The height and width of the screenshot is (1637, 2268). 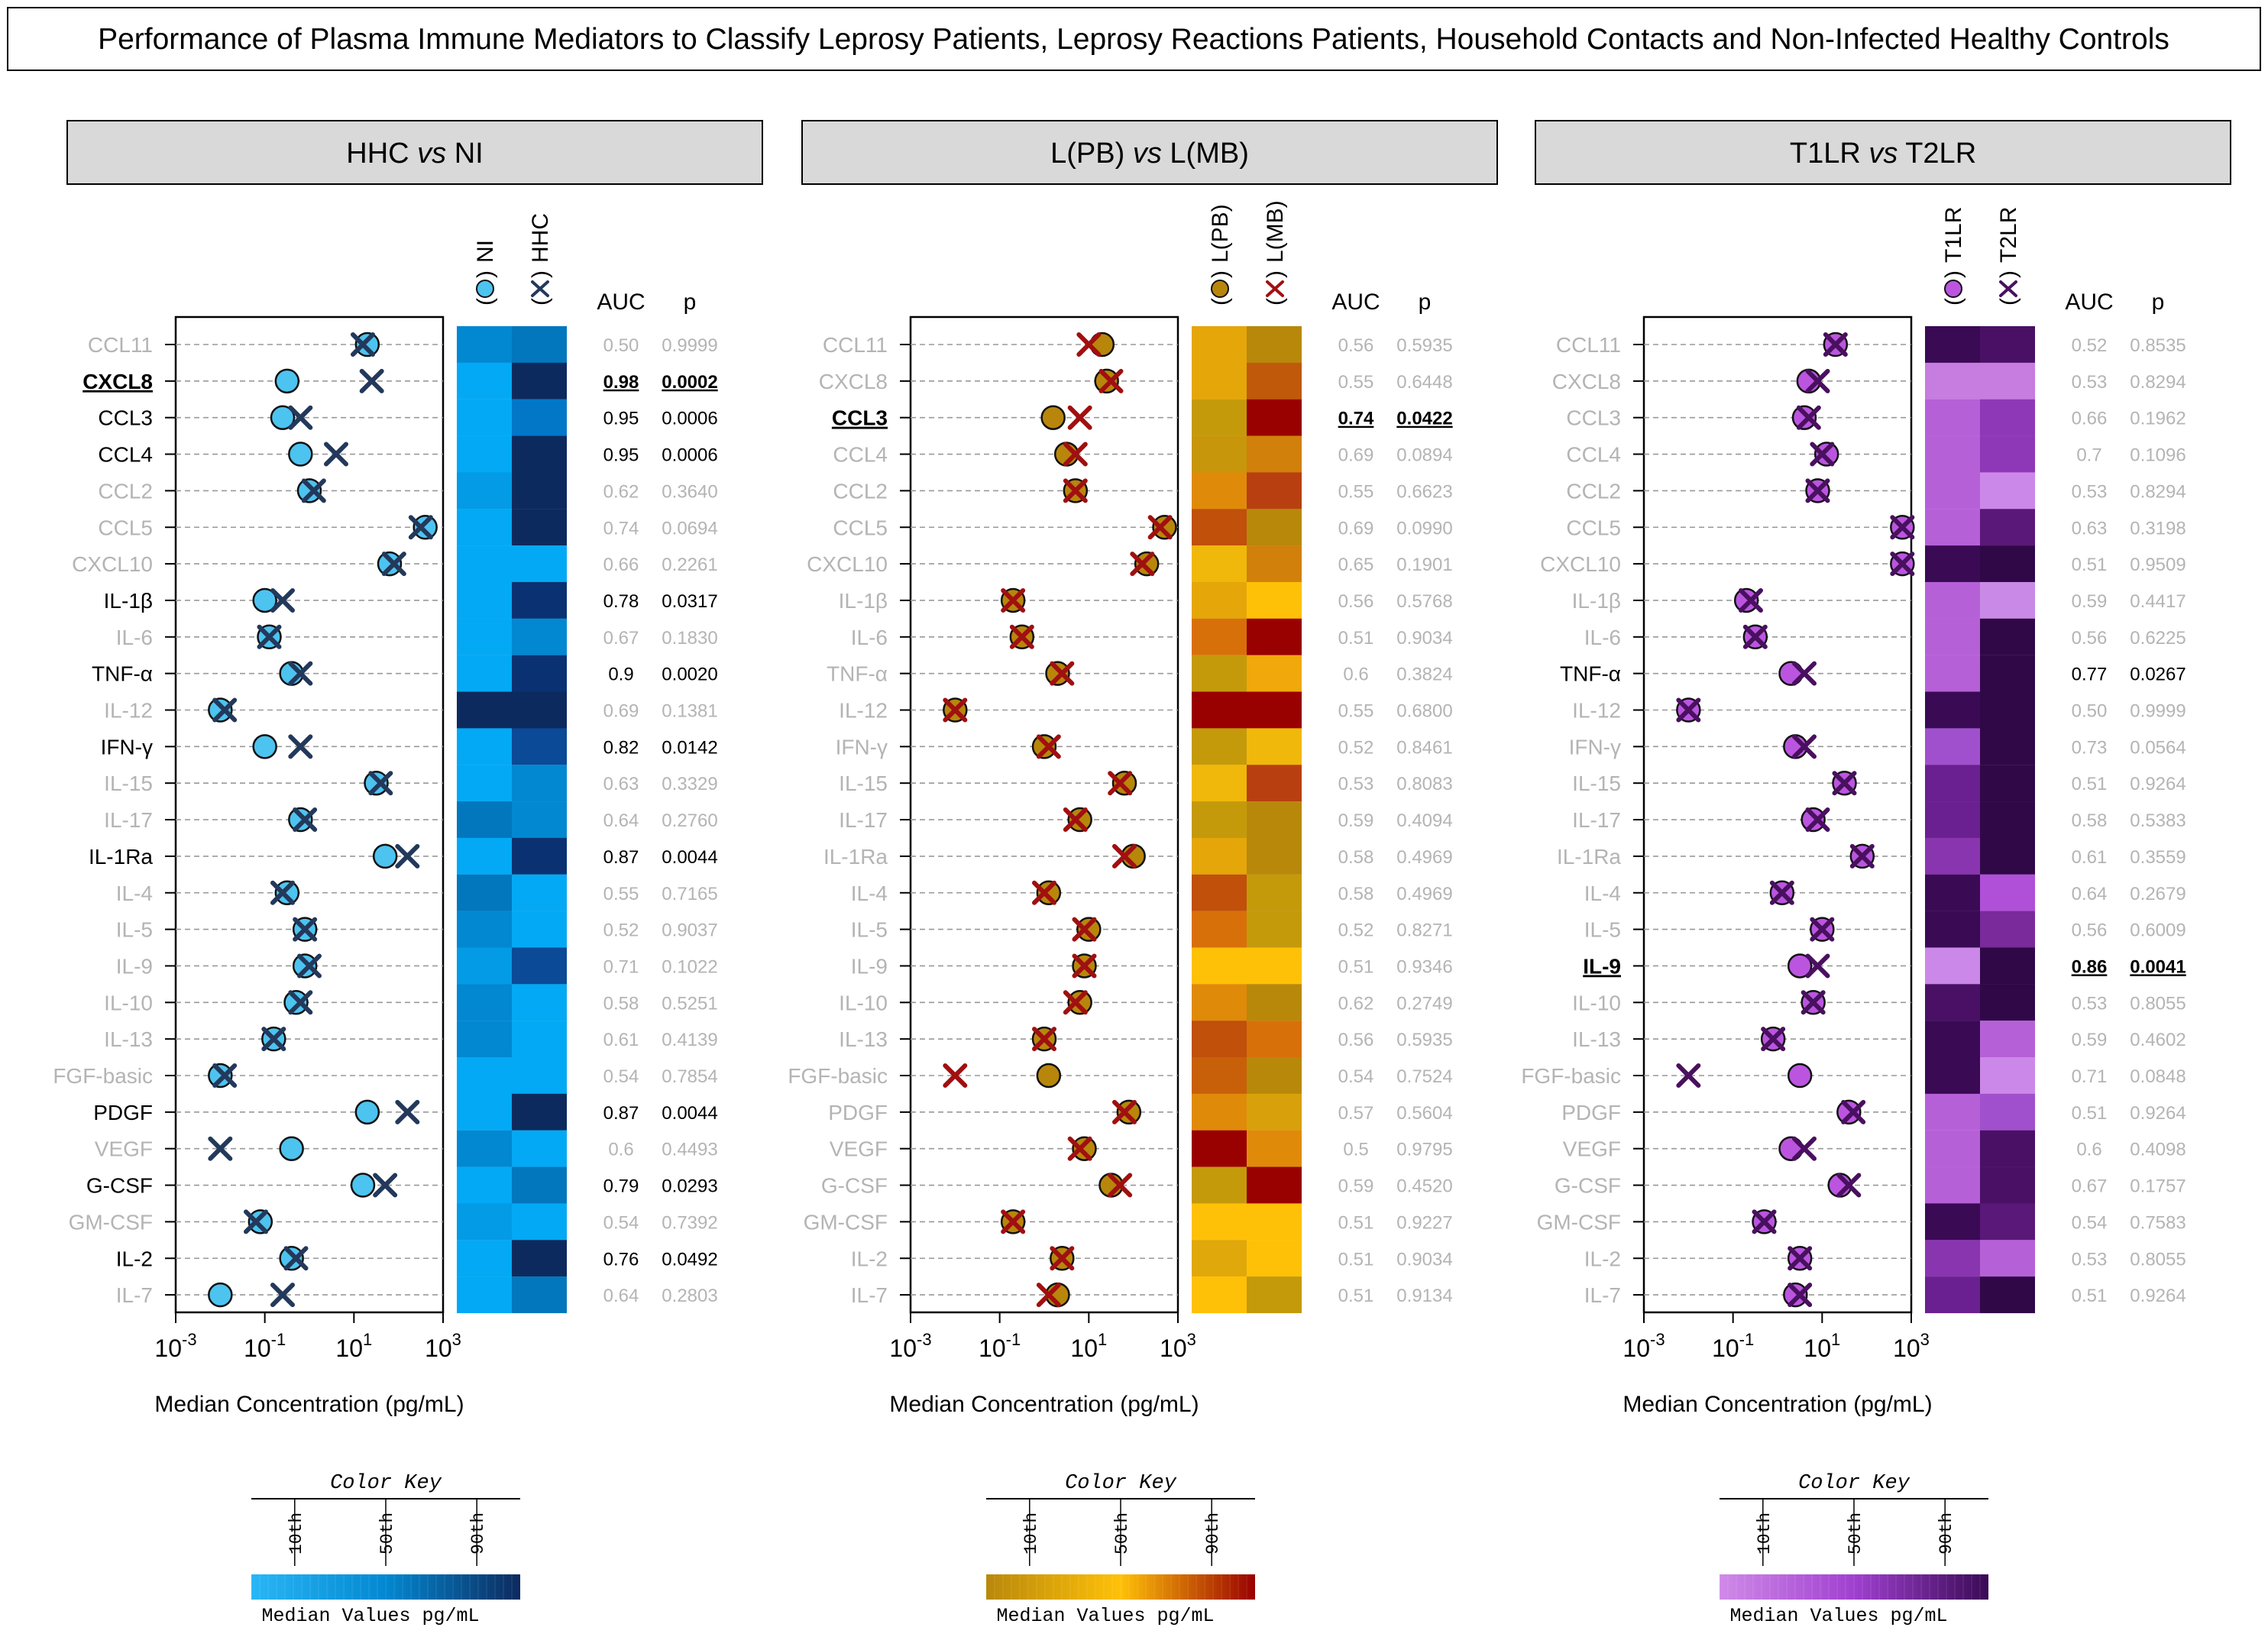 What do you see at coordinates (387, 1533) in the screenshot?
I see `color-key-percentile: 50th` at bounding box center [387, 1533].